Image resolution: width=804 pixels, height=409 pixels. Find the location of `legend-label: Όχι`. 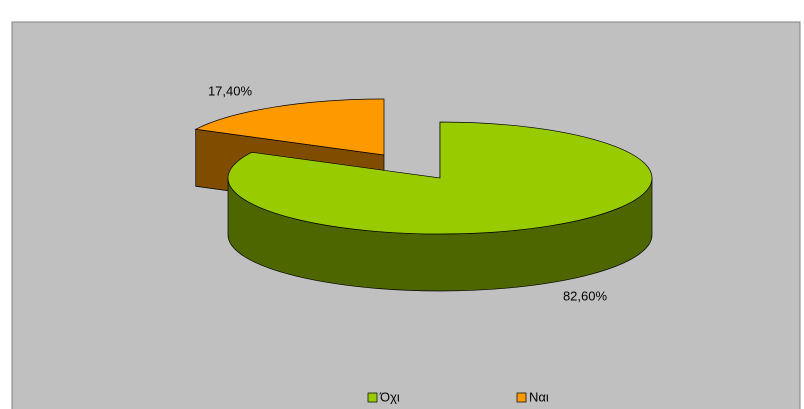

legend-label: Όχι is located at coordinates (389, 396).